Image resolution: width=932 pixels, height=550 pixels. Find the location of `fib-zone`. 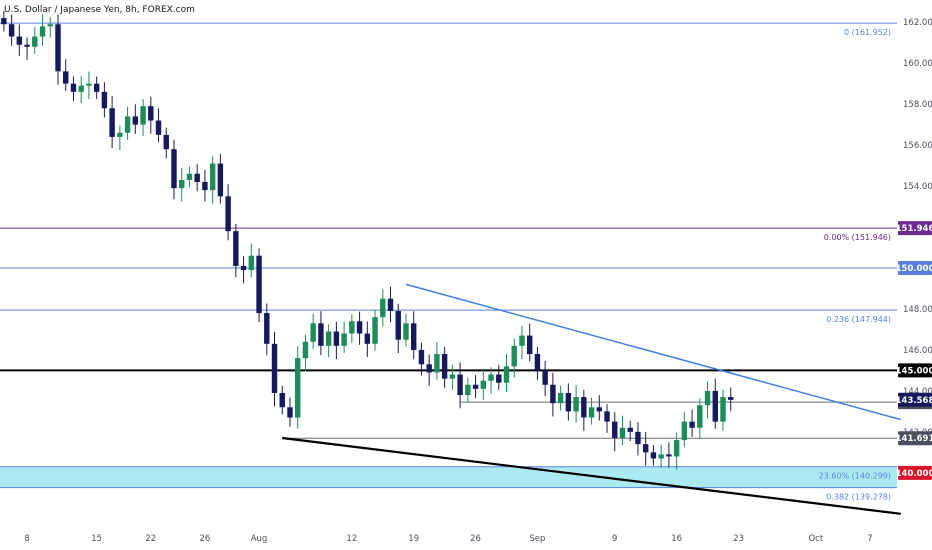

fib-zone is located at coordinates (448, 477).